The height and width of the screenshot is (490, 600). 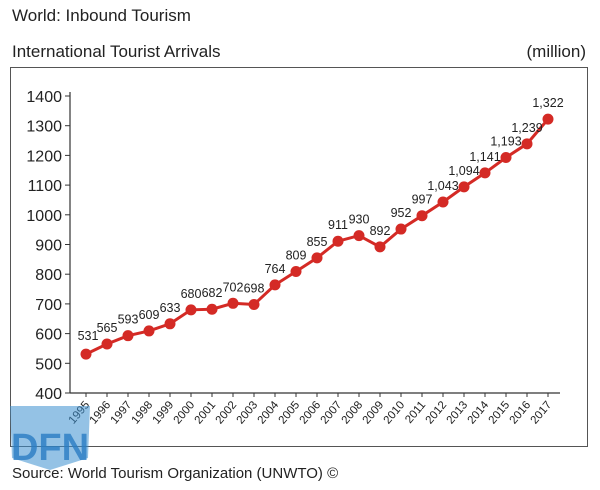 What do you see at coordinates (101, 15) in the screenshot?
I see `chart-title: World: Inbound Tourism` at bounding box center [101, 15].